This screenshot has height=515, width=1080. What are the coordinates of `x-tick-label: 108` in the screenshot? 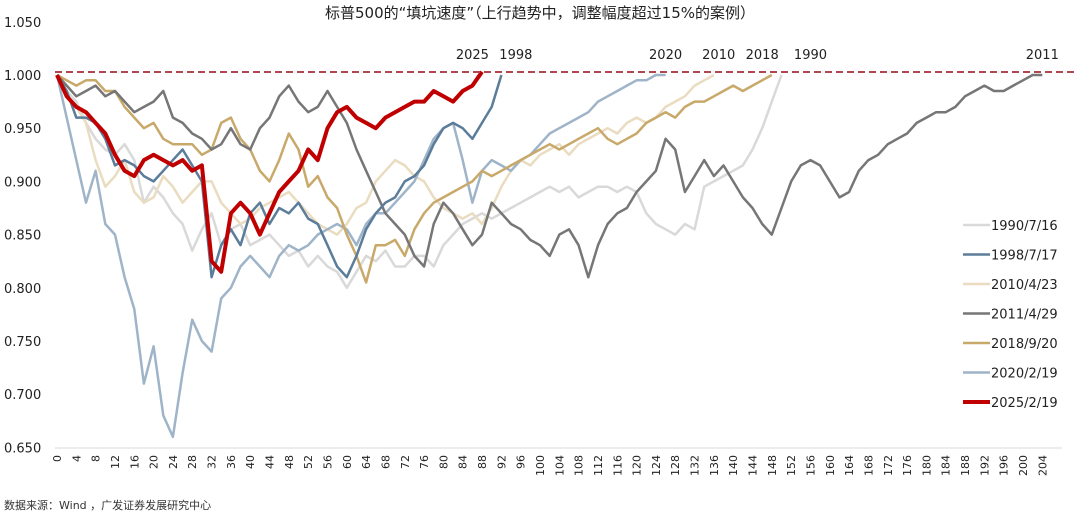 It's located at (579, 465).